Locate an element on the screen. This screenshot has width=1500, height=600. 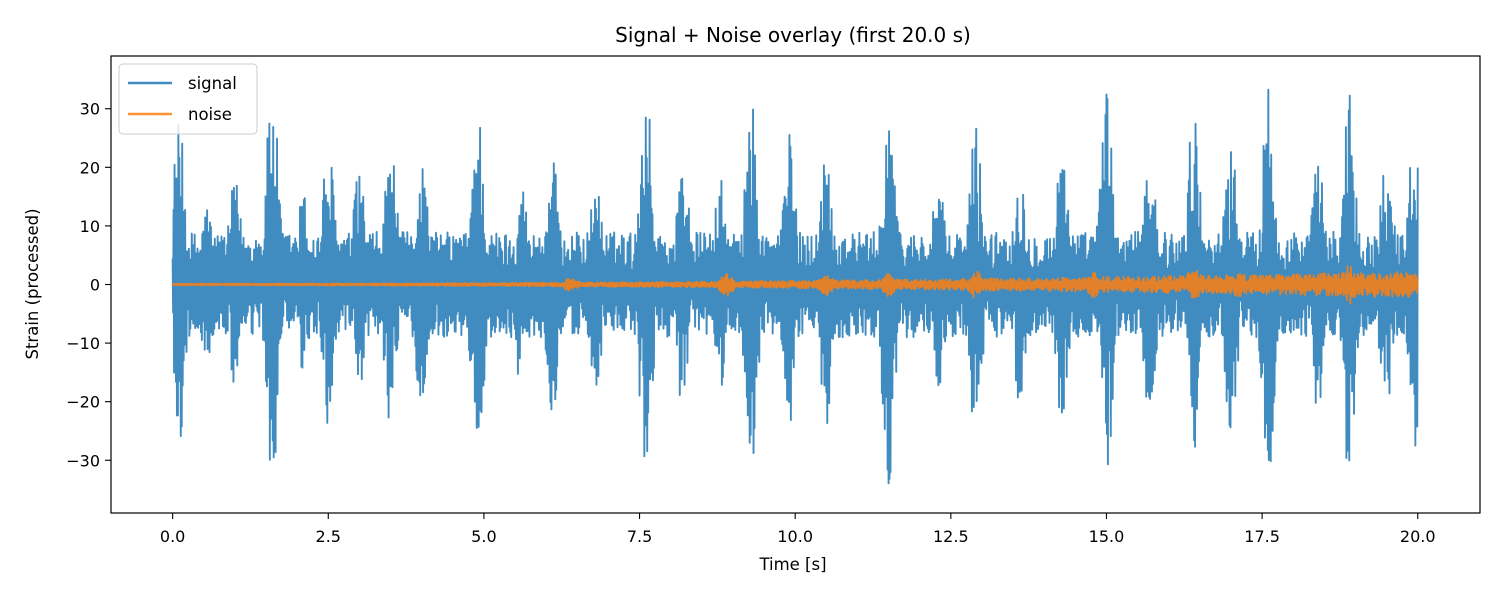
x-tick-label: 12.5 is located at coordinates (951, 536).